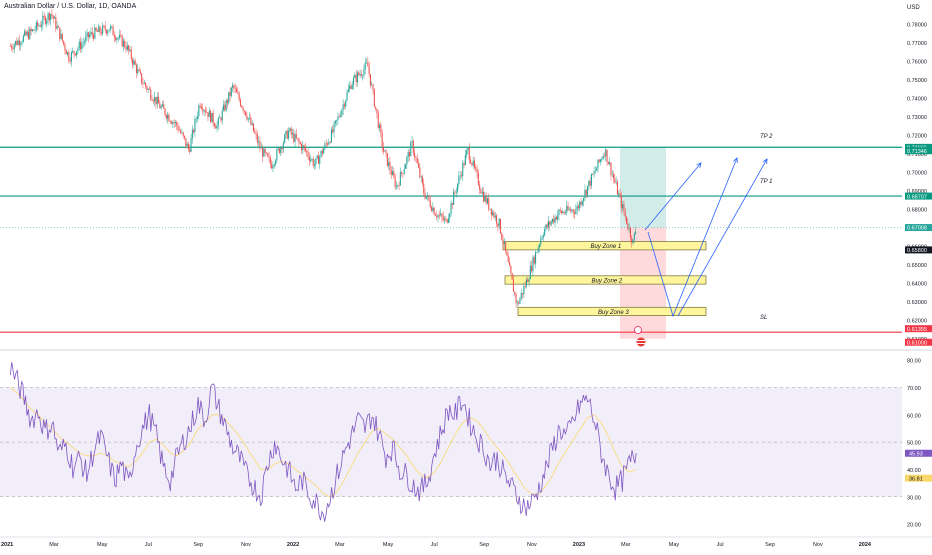  I want to click on buy-zone-label: Buy Zone 2, so click(607, 281).